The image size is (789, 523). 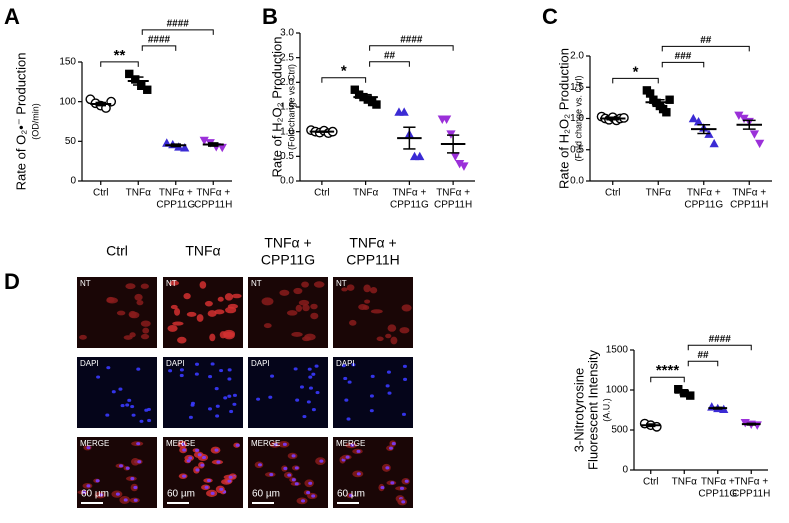 I want to click on significance-label: ****, so click(x=668, y=370).